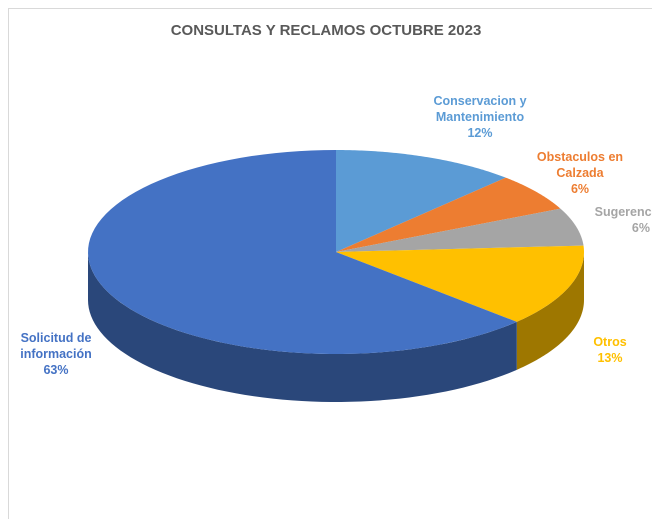  Describe the element at coordinates (580, 165) in the screenshot. I see `category-label: Obstaculos en Calzada` at that location.